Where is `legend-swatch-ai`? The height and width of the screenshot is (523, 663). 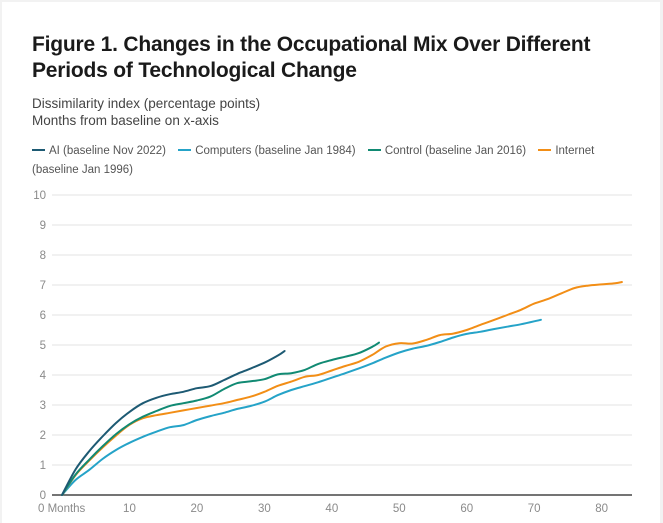
legend-swatch-ai is located at coordinates (38, 149).